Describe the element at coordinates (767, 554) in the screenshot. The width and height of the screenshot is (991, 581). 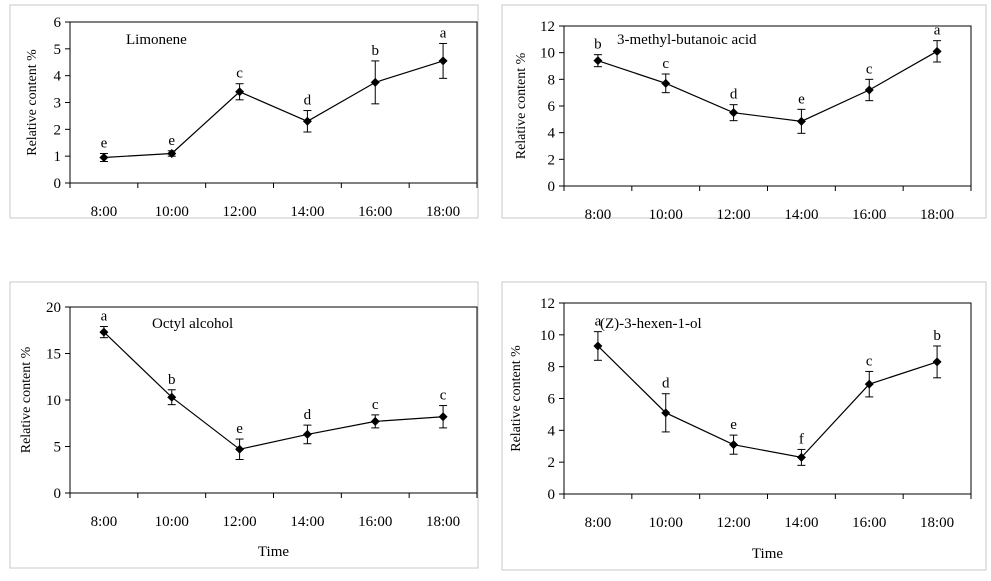
I see `x-axis-label: Time` at that location.